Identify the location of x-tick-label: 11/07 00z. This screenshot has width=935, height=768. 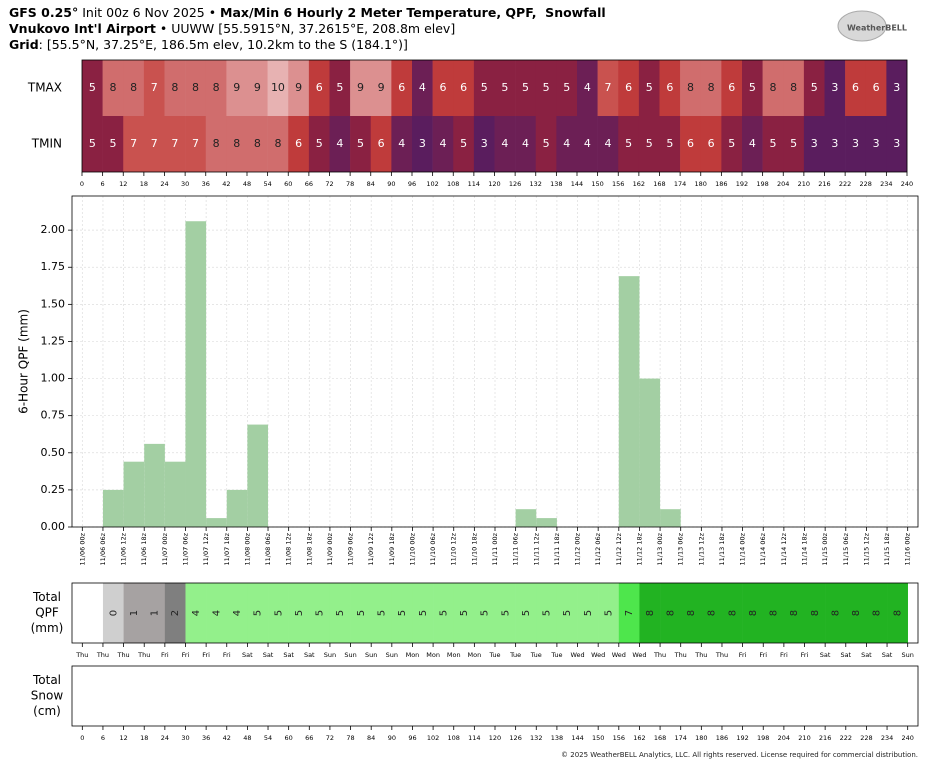
(165, 548).